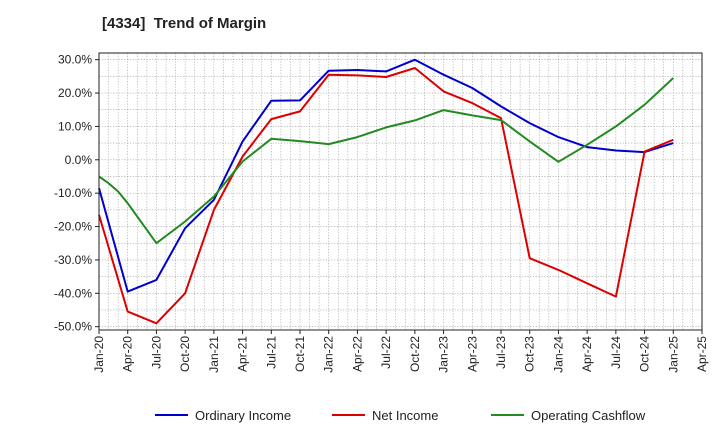 This screenshot has height=440, width=720. What do you see at coordinates (184, 23) in the screenshot?
I see `chart-title: [4334] Trend of Margin` at bounding box center [184, 23].